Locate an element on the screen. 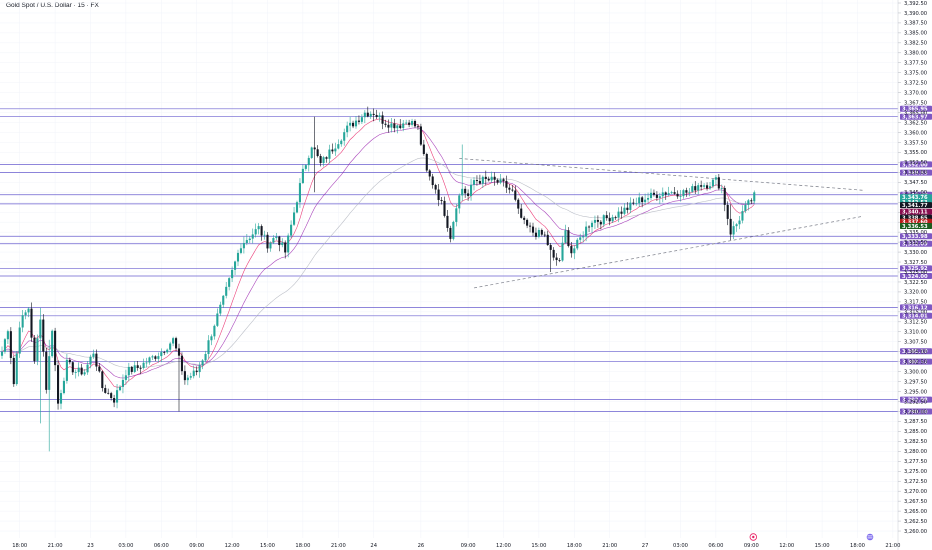 The image size is (932, 550). level-price-label: 3,305.10 is located at coordinates (915, 352).